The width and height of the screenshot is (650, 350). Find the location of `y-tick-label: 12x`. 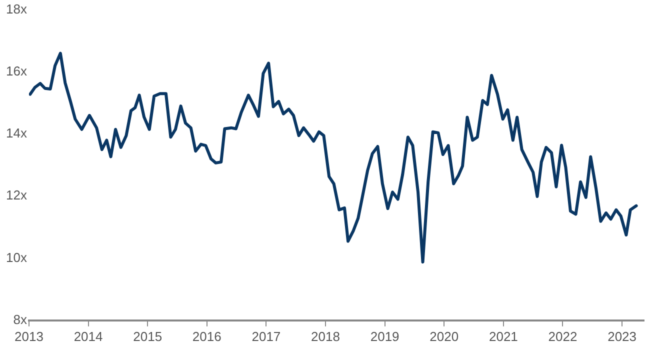

y-tick-label: 12x is located at coordinates (17, 195).